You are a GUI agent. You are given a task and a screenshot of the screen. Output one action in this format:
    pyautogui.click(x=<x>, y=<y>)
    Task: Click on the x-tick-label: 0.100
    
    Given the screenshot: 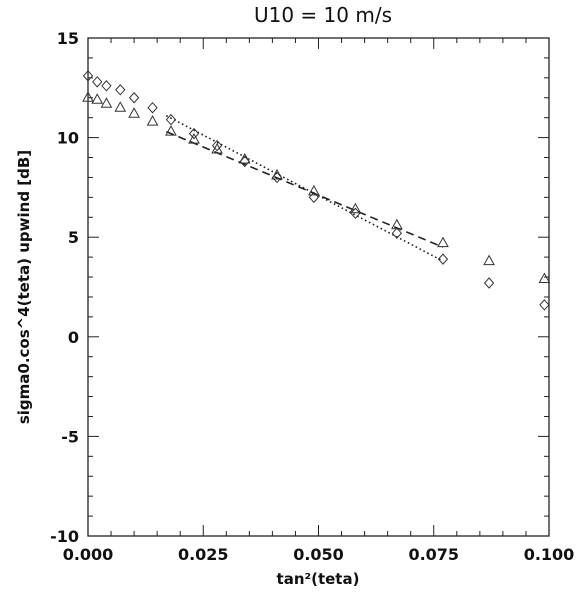 What is the action you would take?
    pyautogui.click(x=549, y=554)
    